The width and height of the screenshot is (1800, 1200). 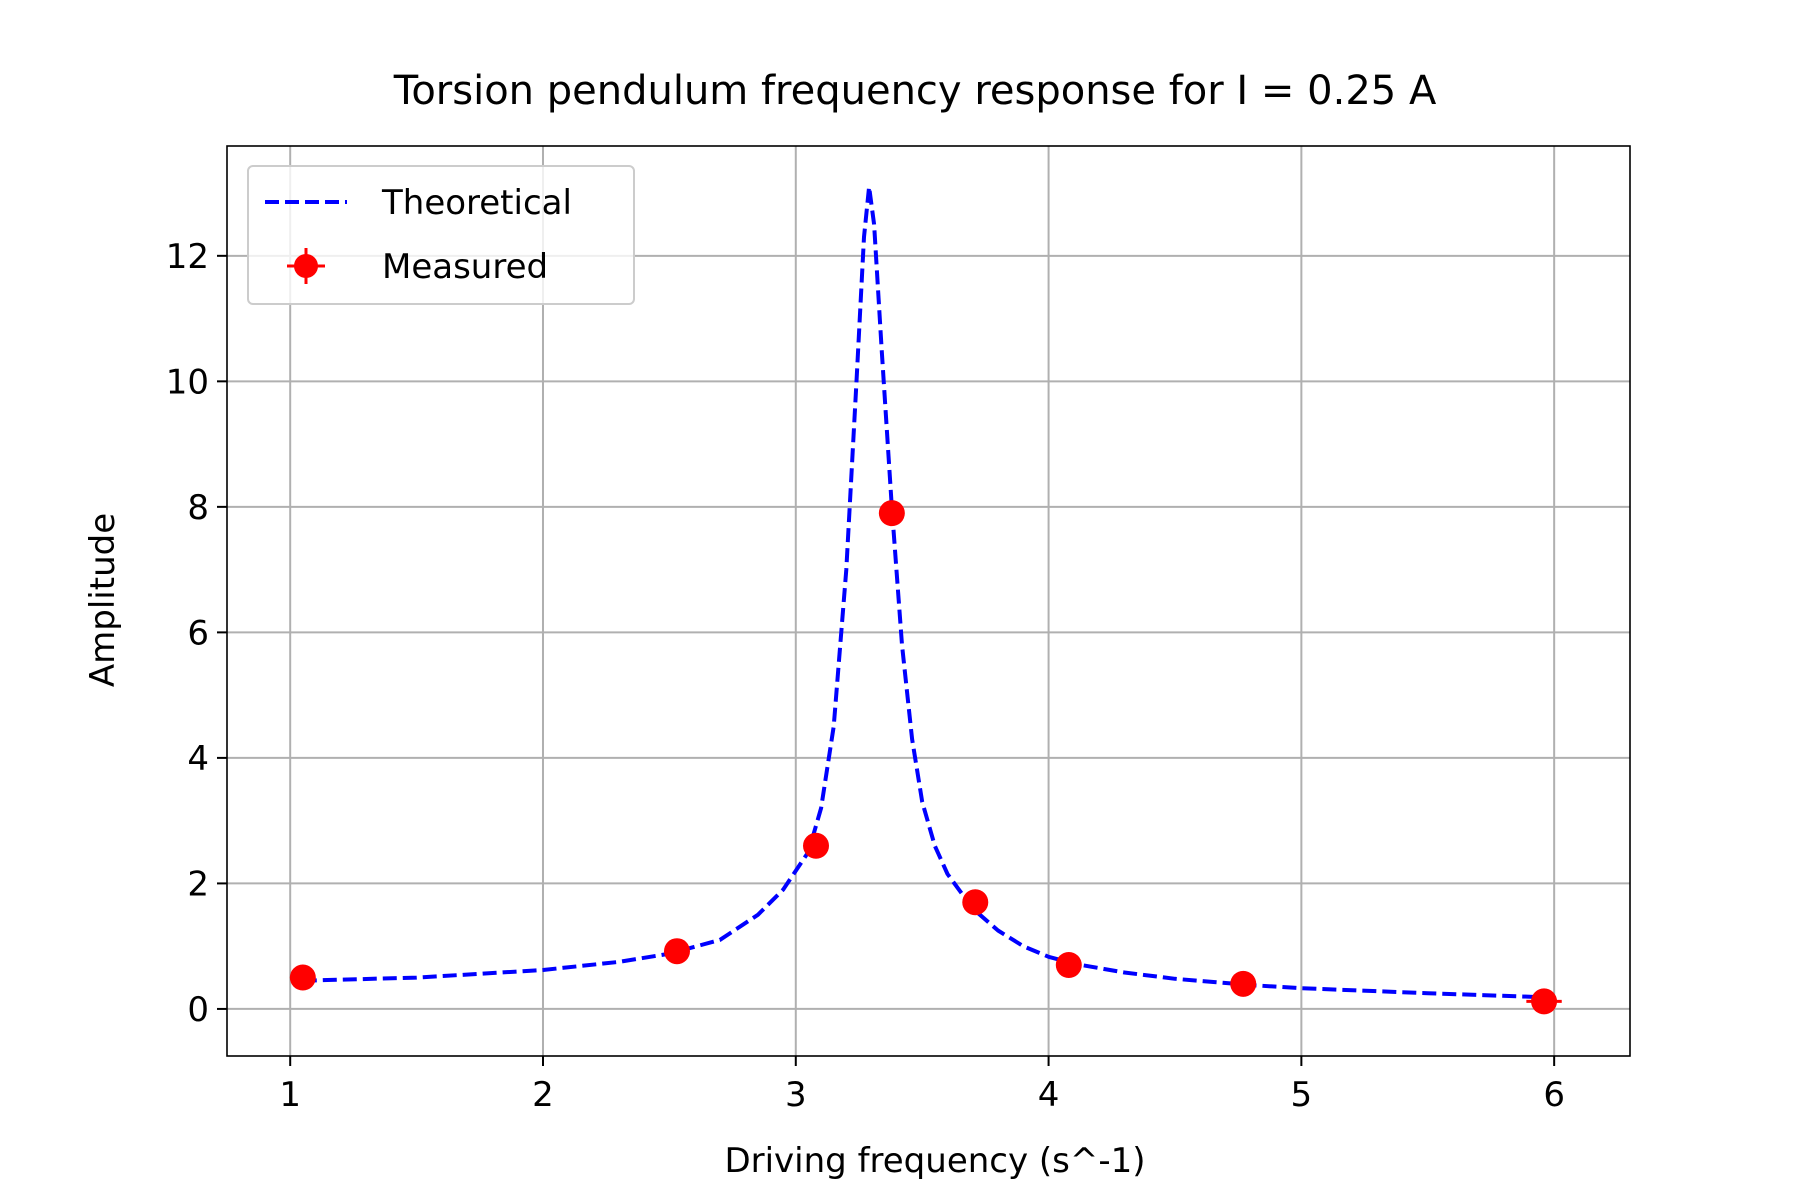 What do you see at coordinates (103, 600) in the screenshot?
I see `y-axis-label: Amplitude` at bounding box center [103, 600].